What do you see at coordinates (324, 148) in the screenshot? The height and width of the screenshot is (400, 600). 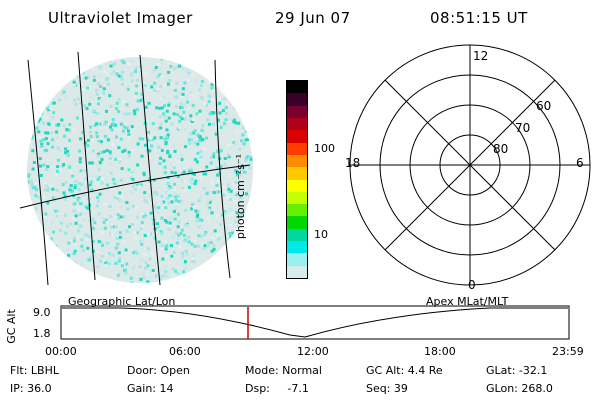 I see `colorbar-tick-100: 100` at bounding box center [324, 148].